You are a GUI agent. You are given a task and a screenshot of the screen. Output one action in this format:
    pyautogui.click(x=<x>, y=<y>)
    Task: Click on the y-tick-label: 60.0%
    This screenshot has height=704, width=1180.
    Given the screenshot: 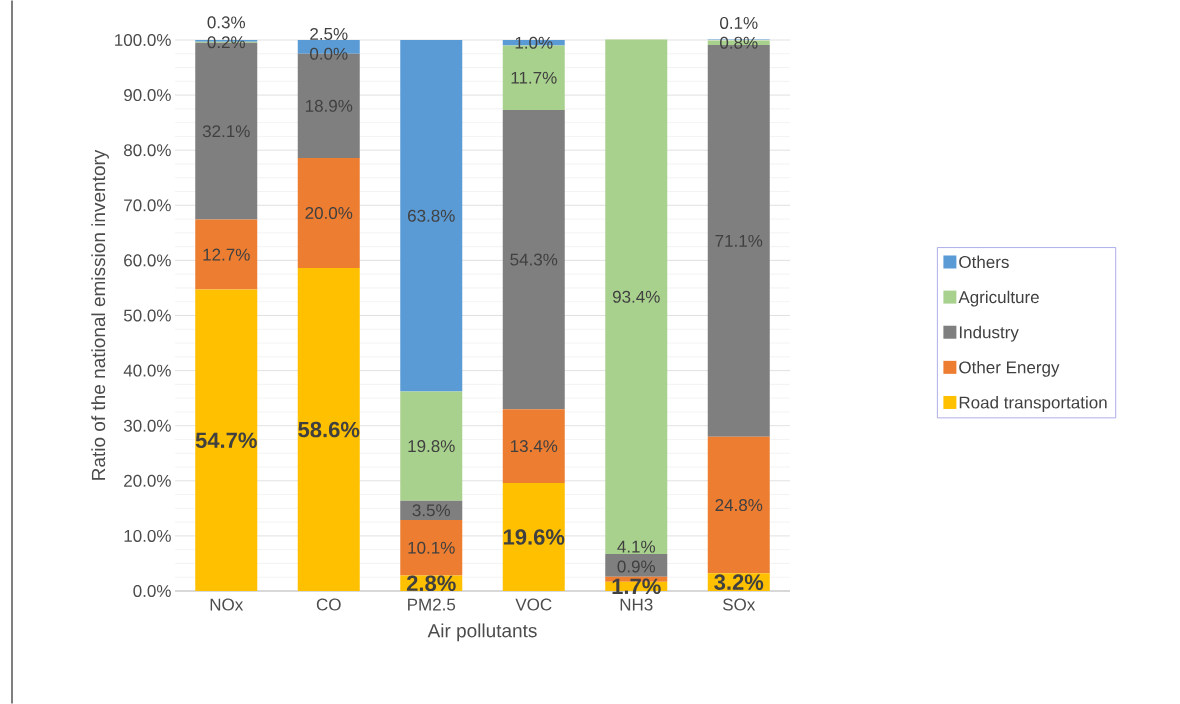 What is the action you would take?
    pyautogui.click(x=147, y=260)
    